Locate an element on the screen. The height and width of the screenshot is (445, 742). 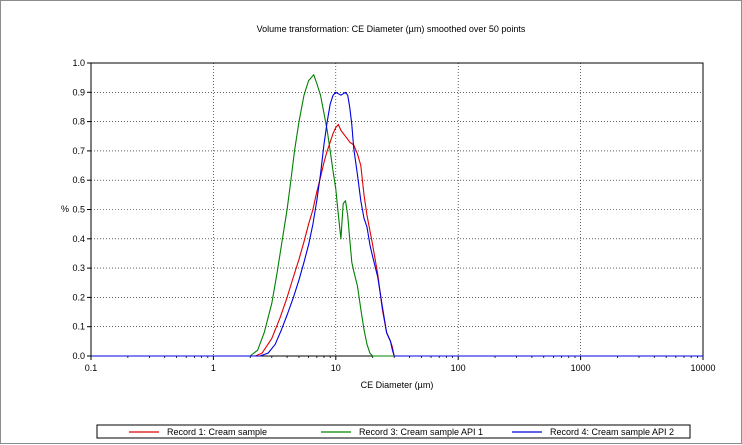
legend-box is located at coordinates (393, 431).